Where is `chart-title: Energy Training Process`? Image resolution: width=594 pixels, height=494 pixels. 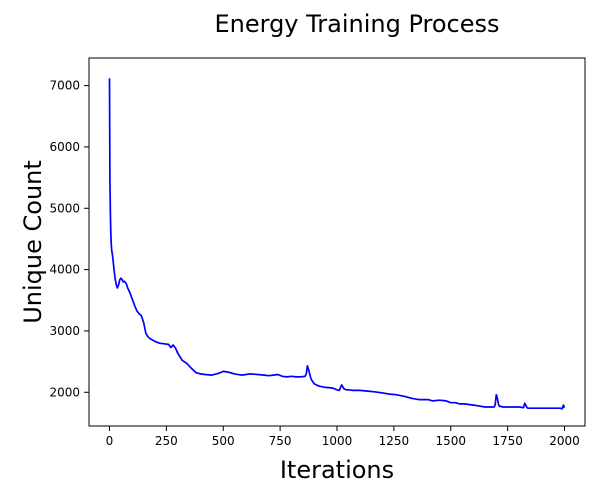
chart-title: Energy Training Process is located at coordinates (356, 24).